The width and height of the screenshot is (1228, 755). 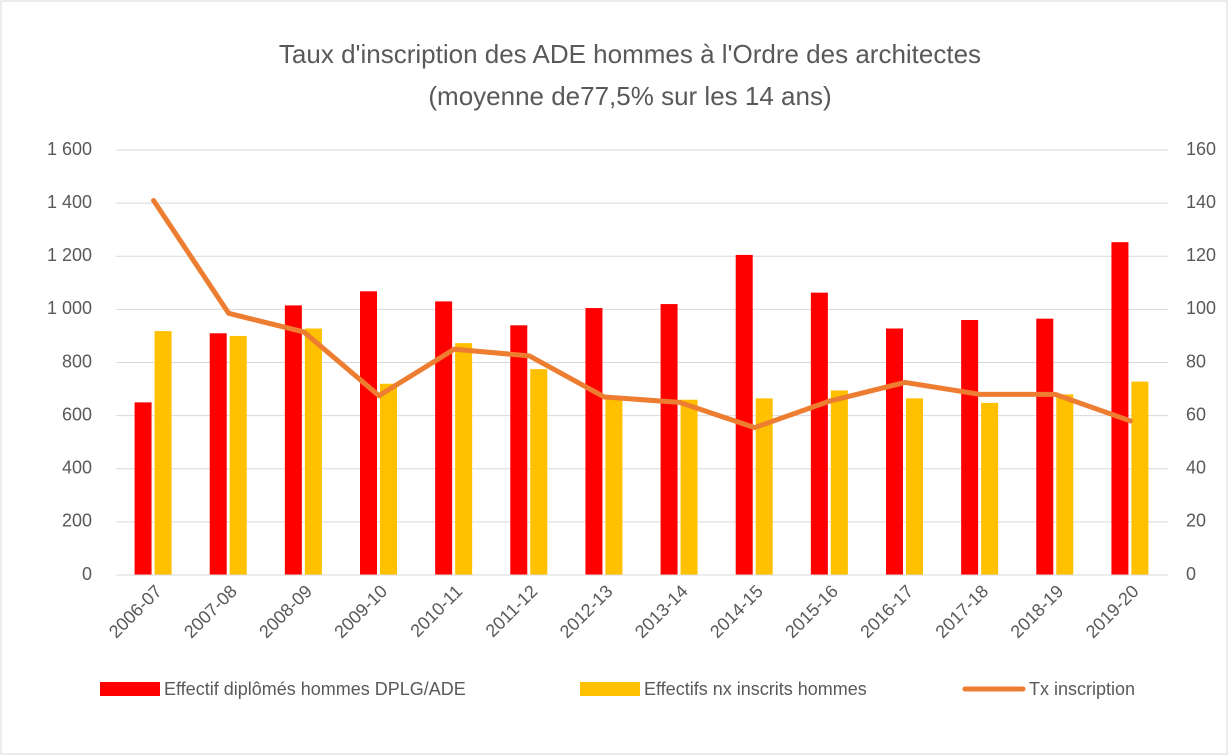 What do you see at coordinates (1201, 308) in the screenshot?
I see `y2-tick-label: 100` at bounding box center [1201, 308].